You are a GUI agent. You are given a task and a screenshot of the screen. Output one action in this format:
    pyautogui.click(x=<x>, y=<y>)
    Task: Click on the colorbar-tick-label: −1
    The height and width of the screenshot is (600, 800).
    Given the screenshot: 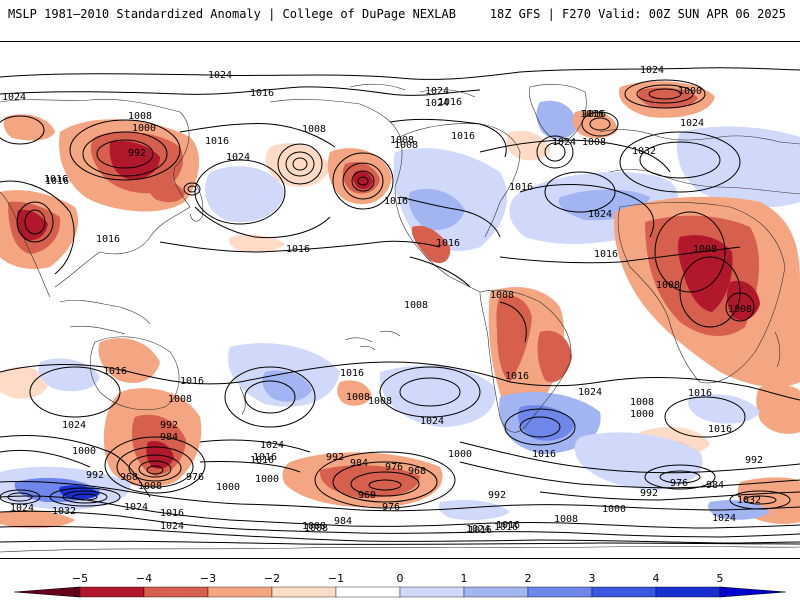 What is the action you would take?
    pyautogui.click(x=336, y=578)
    